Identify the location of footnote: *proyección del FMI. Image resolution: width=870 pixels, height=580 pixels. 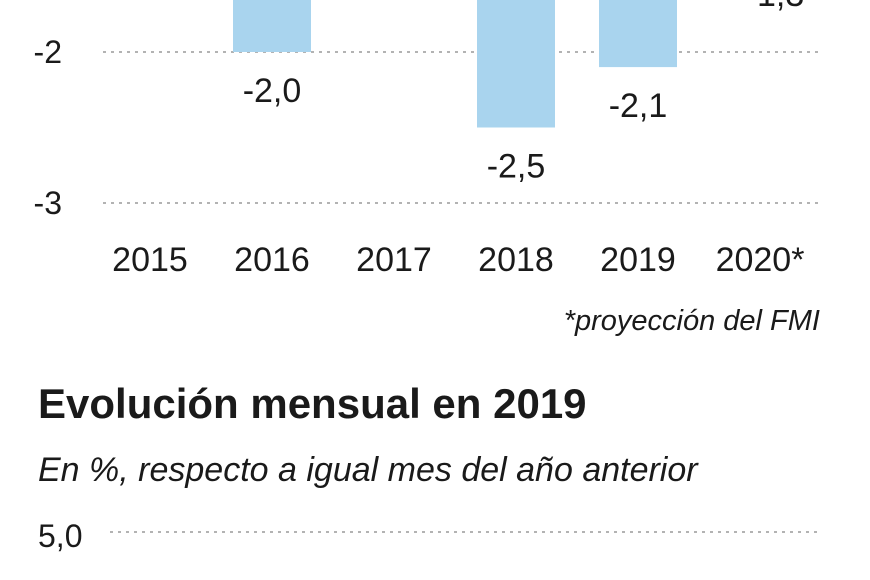
(692, 321).